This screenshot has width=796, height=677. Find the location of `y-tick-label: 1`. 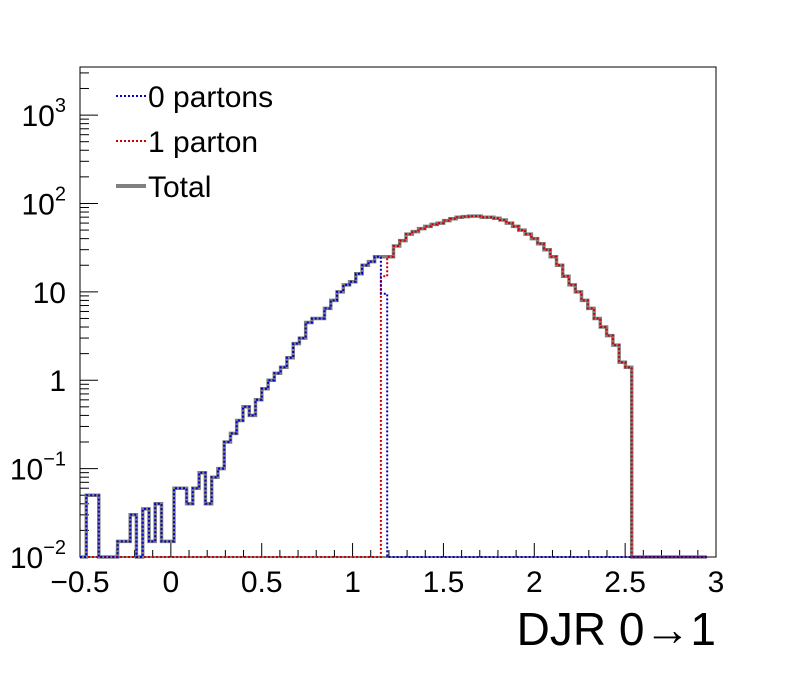

y-tick-label: 1 is located at coordinates (57, 381).